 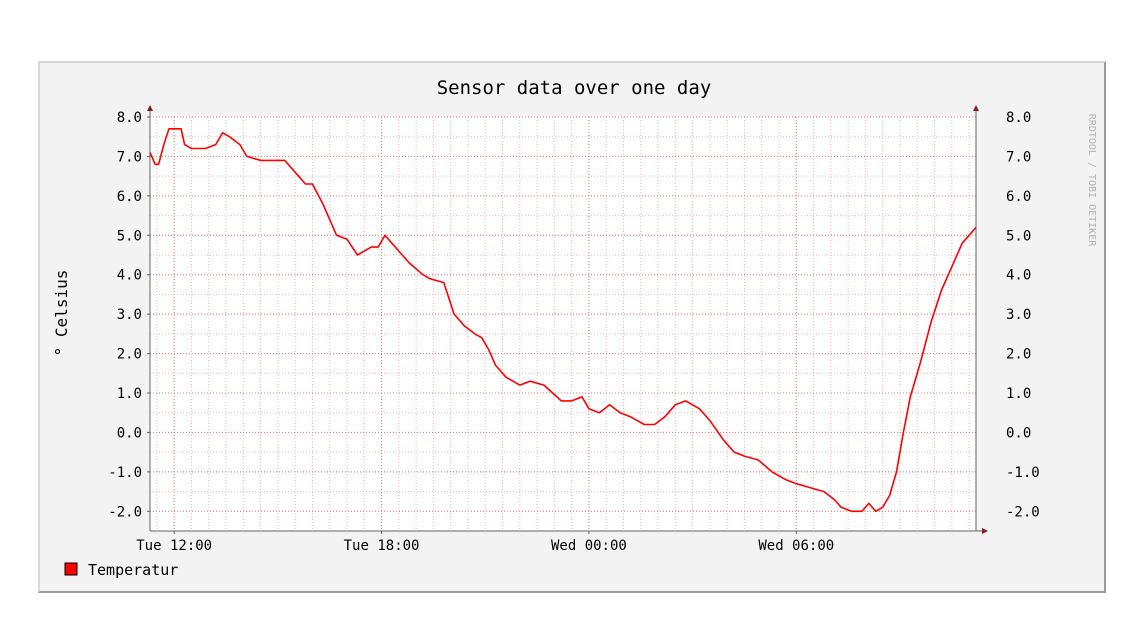 What do you see at coordinates (1018, 276) in the screenshot?
I see `y-tick-label-right: 4.0` at bounding box center [1018, 276].